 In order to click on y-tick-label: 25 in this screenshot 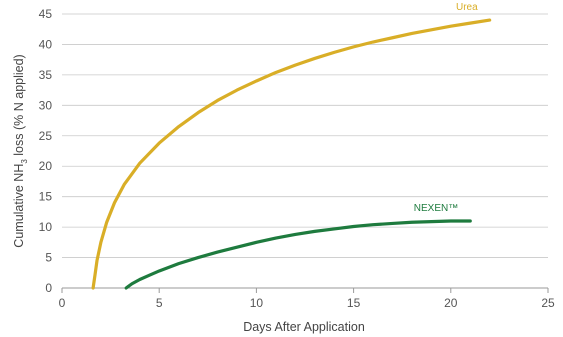, I will do `click(46, 136)`.